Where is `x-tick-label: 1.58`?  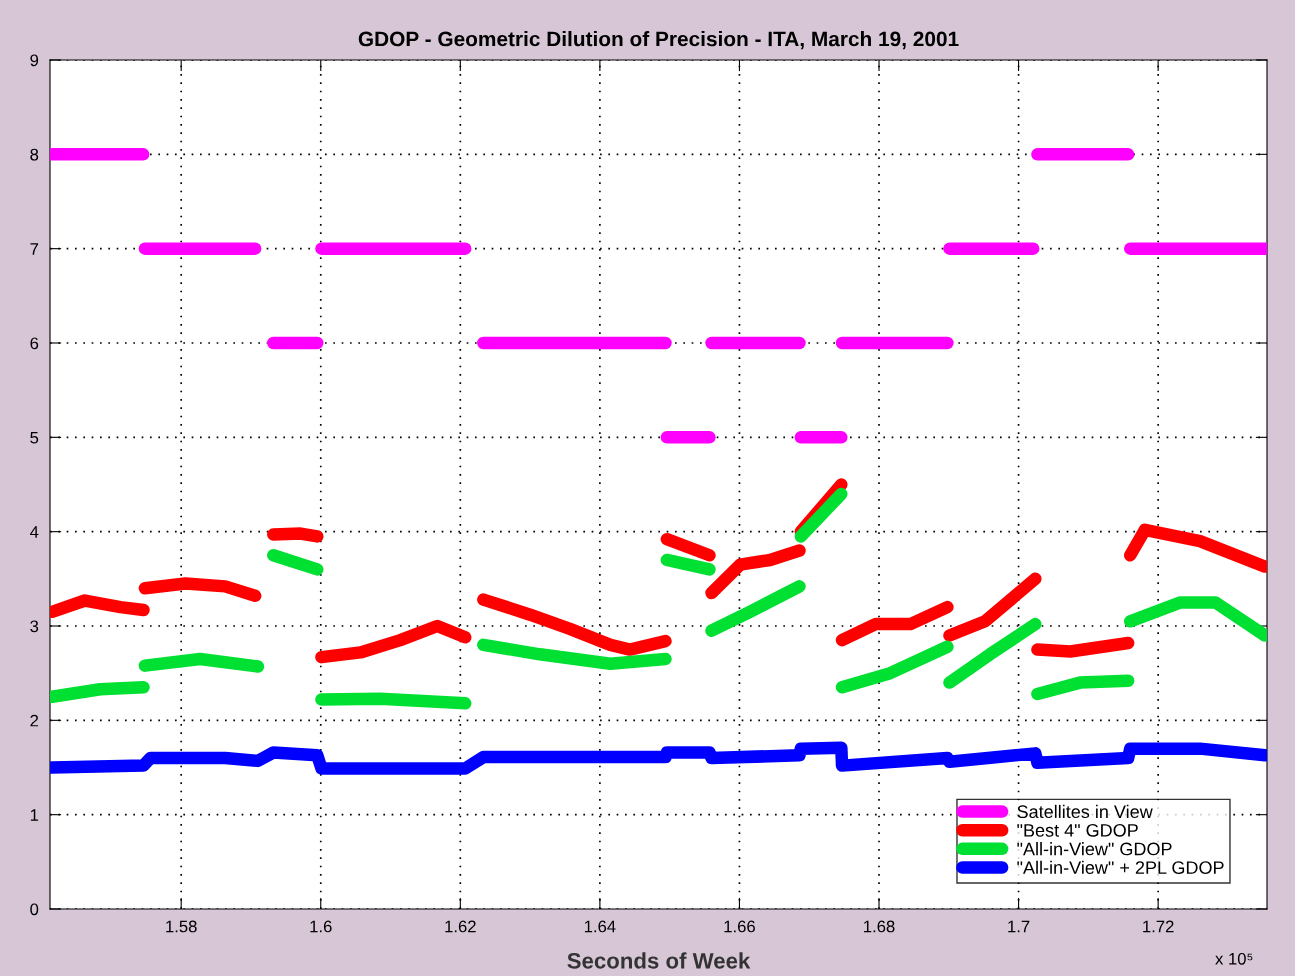 x-tick-label: 1.58 is located at coordinates (181, 926).